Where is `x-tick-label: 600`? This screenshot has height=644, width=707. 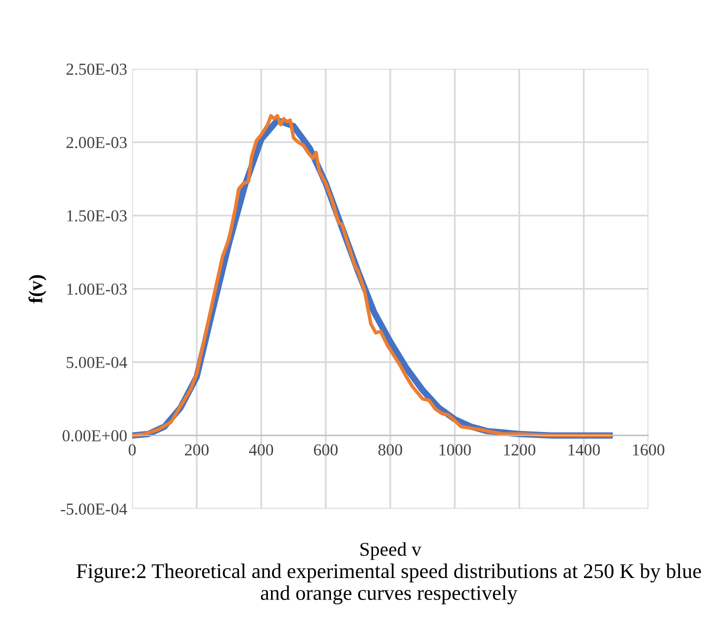 x-tick-label: 600 is located at coordinates (326, 450).